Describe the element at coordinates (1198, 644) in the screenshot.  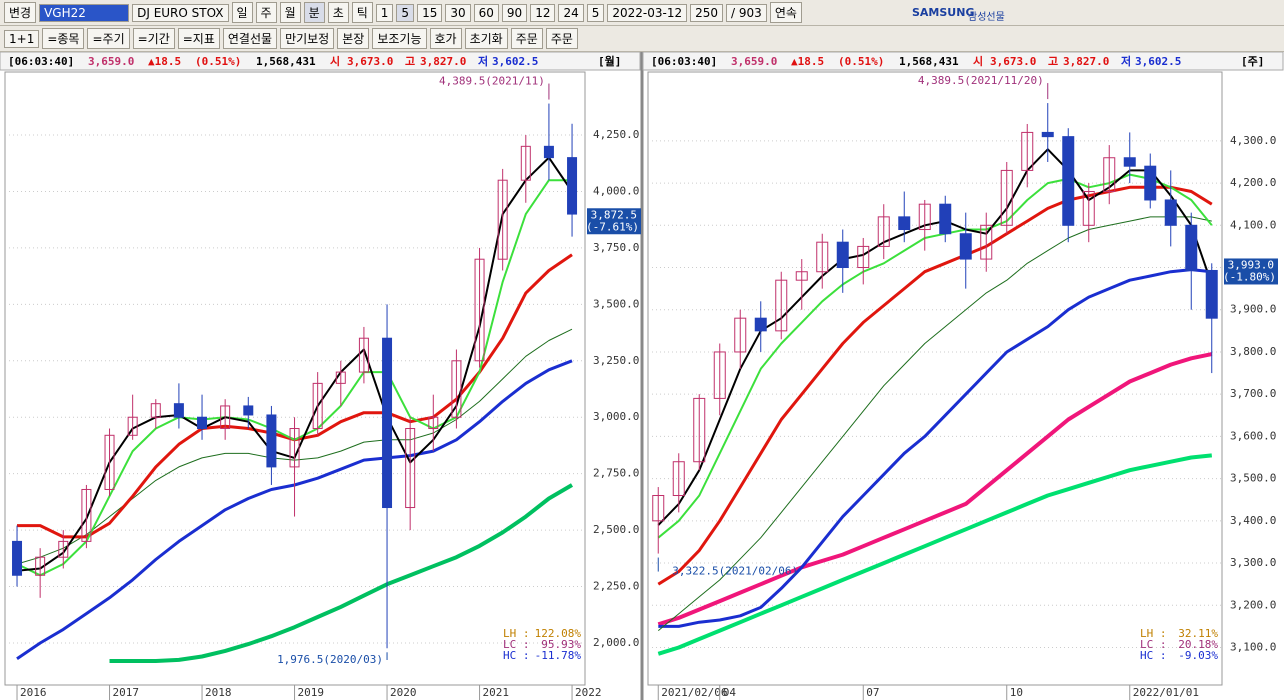
I see `stat-value: 20.18%` at that location.